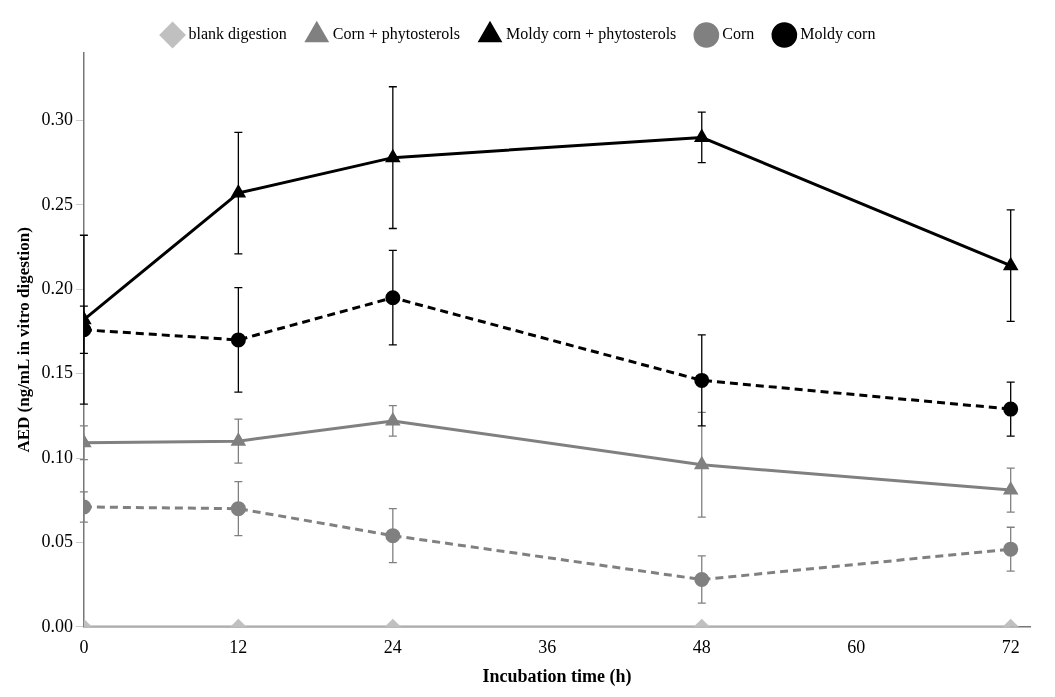  Describe the element at coordinates (57, 541) in the screenshot. I see `y-tick-label: 0.05` at that location.